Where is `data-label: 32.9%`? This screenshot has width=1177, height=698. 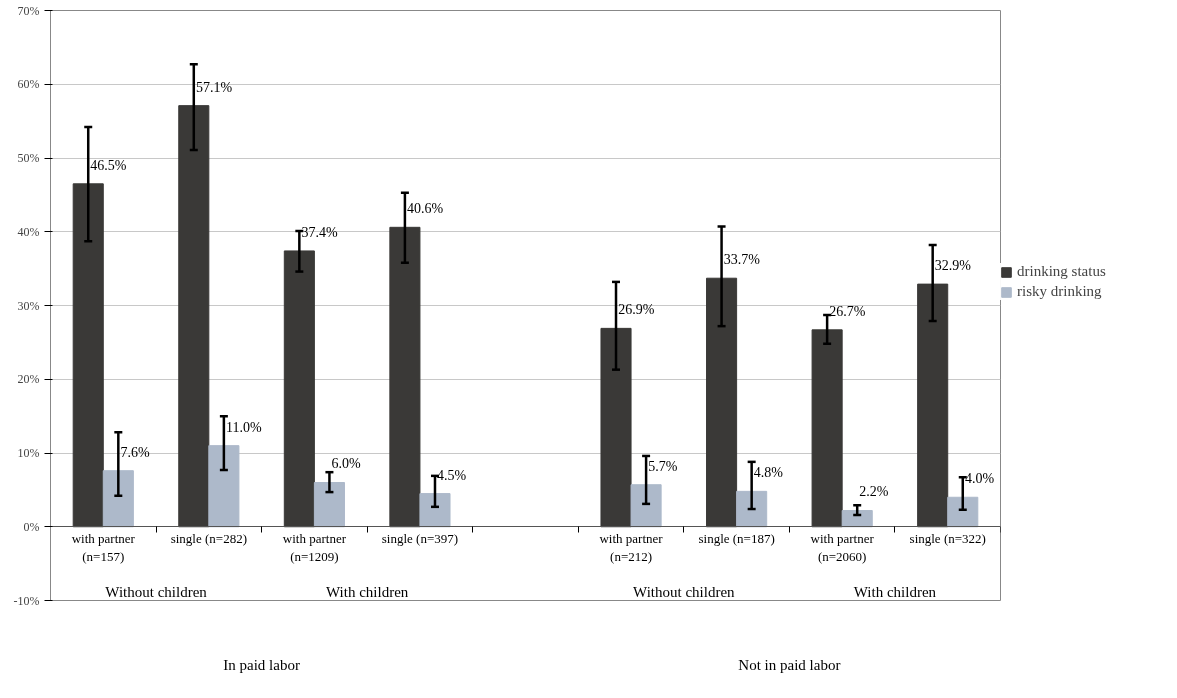
data-label: 32.9% is located at coordinates (953, 266).